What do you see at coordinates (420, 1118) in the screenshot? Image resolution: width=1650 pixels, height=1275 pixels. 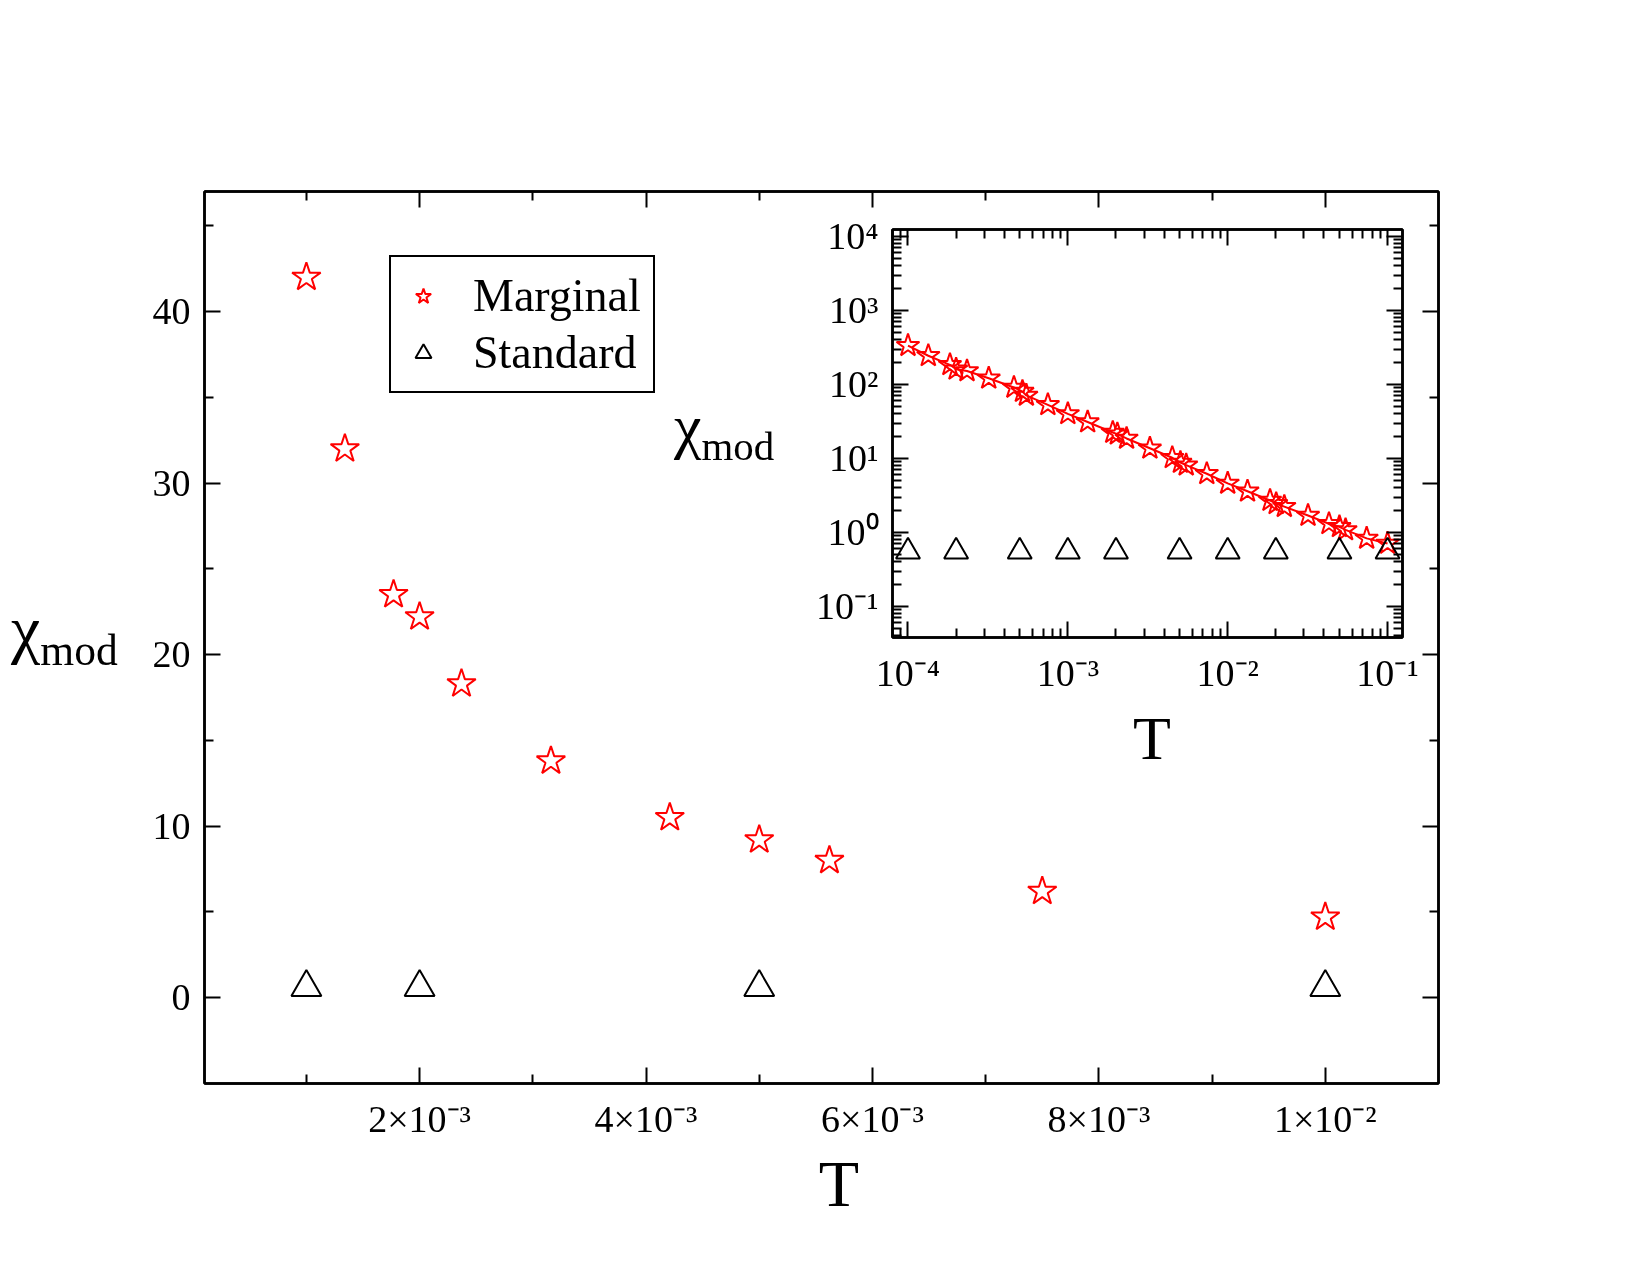 I see `x-tick-label: 2×10⁻³` at bounding box center [420, 1118].